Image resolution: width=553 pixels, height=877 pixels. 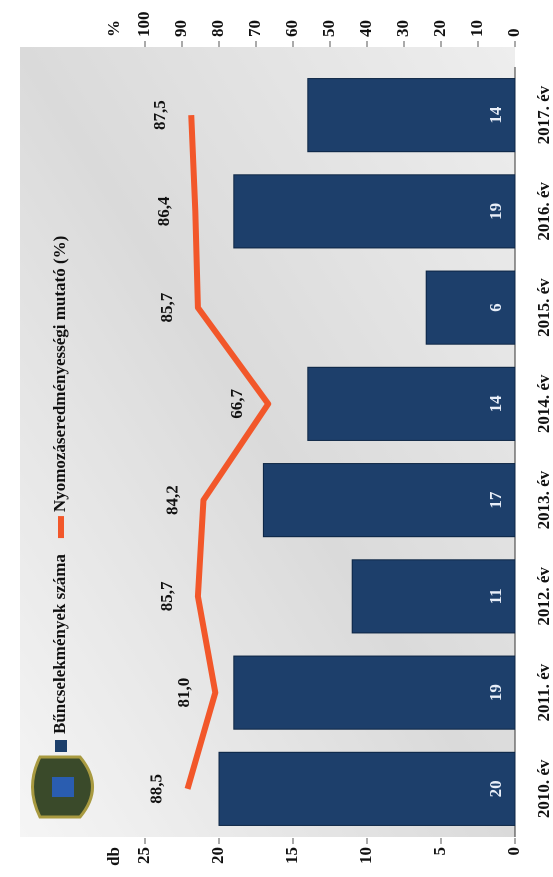 I want to click on y-tick-label: 25, so click(x=143, y=855).